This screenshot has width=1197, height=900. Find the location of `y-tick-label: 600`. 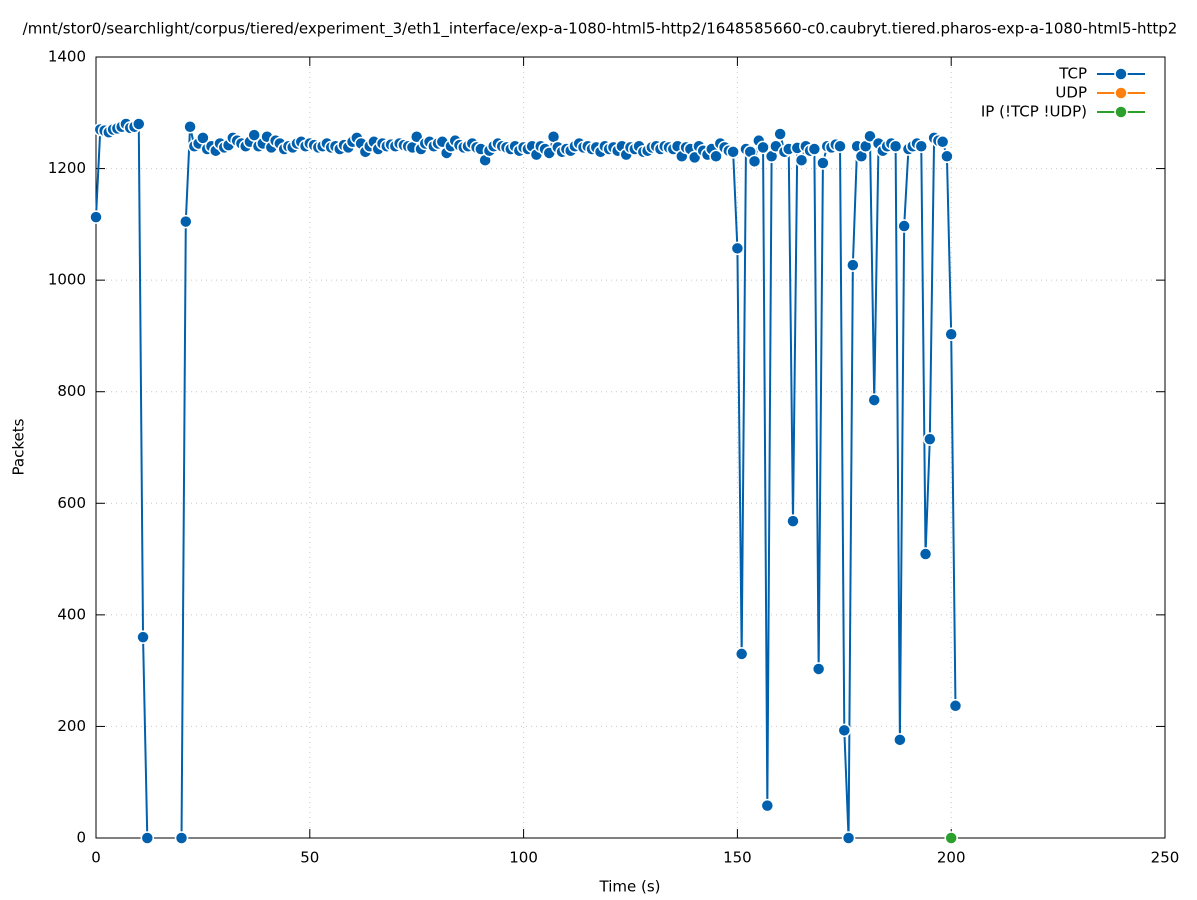

y-tick-label: 600 is located at coordinates (71, 503).